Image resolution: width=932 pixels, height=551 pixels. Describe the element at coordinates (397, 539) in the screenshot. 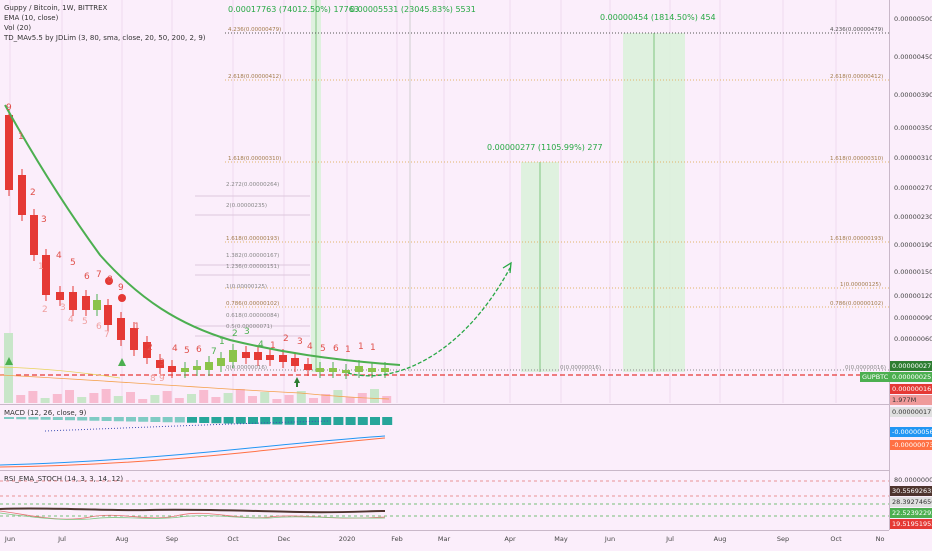

I see `time-tick: Feb` at that location.